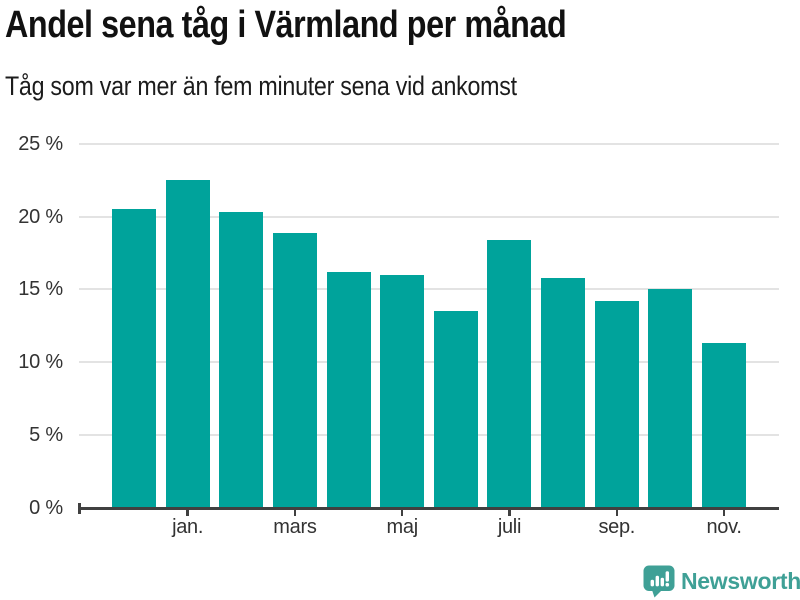 The image size is (800, 600). What do you see at coordinates (46, 435) in the screenshot?
I see `y-axis-tick-label: 5 %` at bounding box center [46, 435].